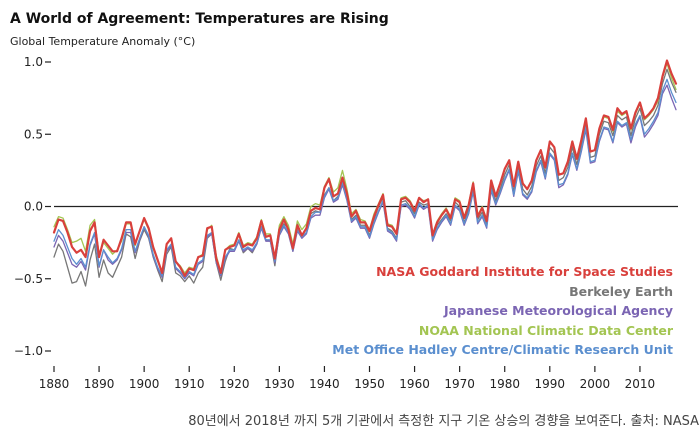 Image resolution: width=699 pixels, height=440 pixels. I want to click on y-tick-label: −1.0, so click(28, 351).